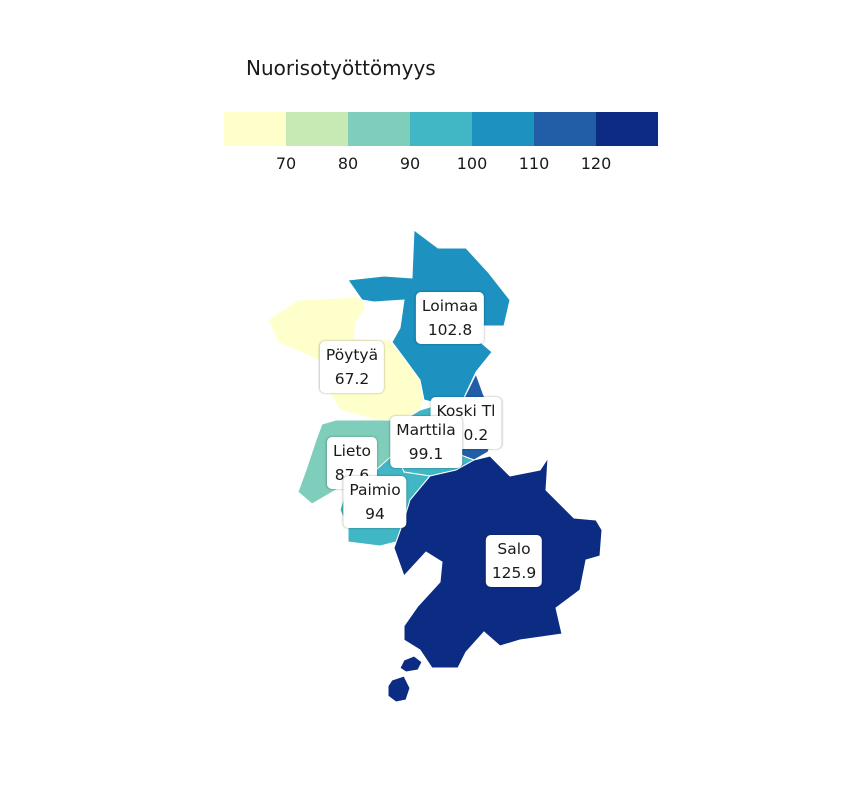  Describe the element at coordinates (286, 163) in the screenshot. I see `legend-tick: 70` at that location.